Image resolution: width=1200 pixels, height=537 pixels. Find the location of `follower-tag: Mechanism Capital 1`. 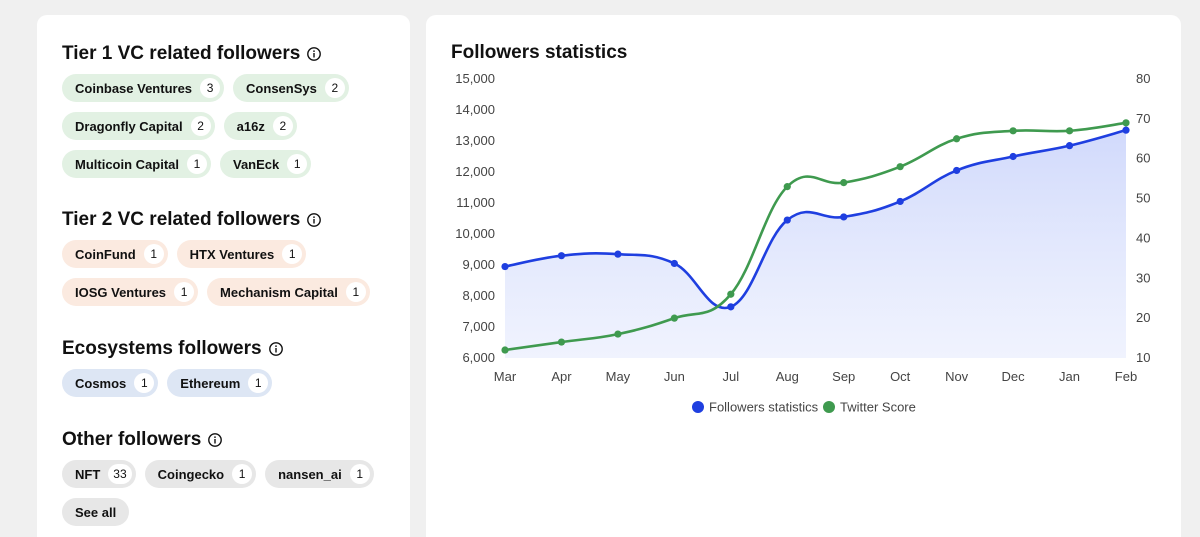

follower-tag: Mechanism Capital 1 is located at coordinates (288, 292).